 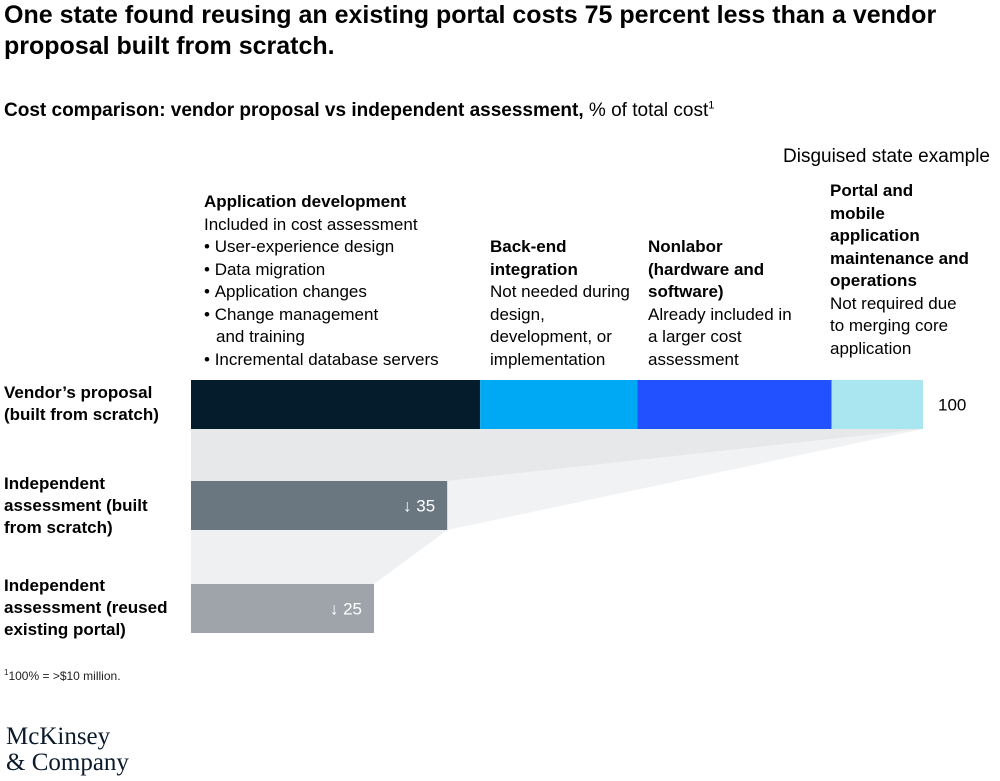 I want to click on segment-heading: Nonlabor (hardware and software), so click(x=706, y=269).